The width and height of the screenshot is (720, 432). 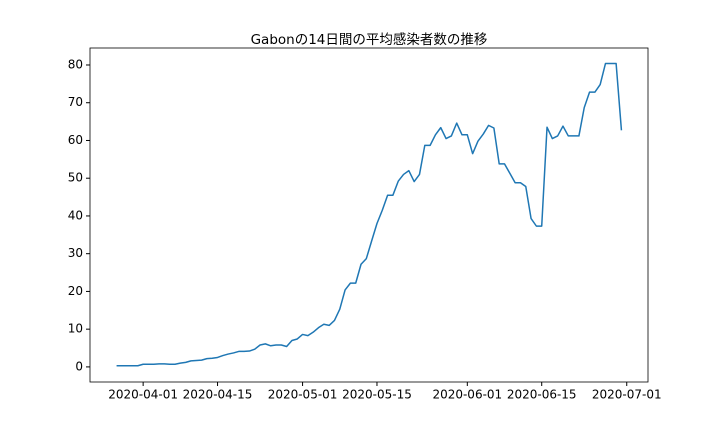 What do you see at coordinates (377, 395) in the screenshot?
I see `x-tick-label: 2020-05-15` at bounding box center [377, 395].